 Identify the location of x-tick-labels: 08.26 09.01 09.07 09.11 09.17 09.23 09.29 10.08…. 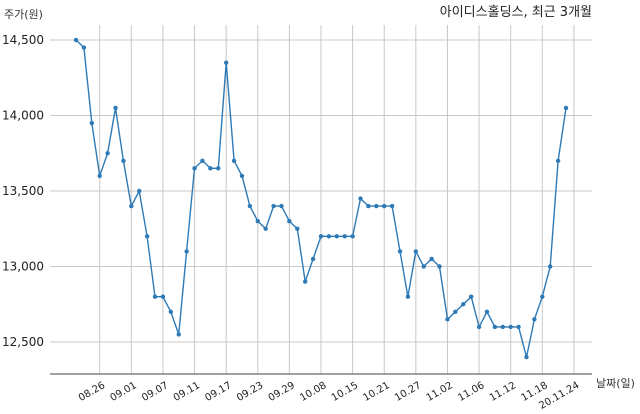
(329, 396).